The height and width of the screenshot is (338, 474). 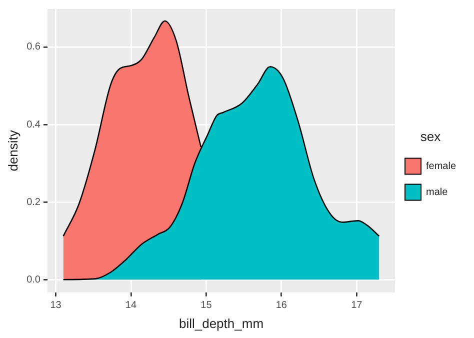 What do you see at coordinates (437, 192) in the screenshot?
I see `legend-label: male` at bounding box center [437, 192].